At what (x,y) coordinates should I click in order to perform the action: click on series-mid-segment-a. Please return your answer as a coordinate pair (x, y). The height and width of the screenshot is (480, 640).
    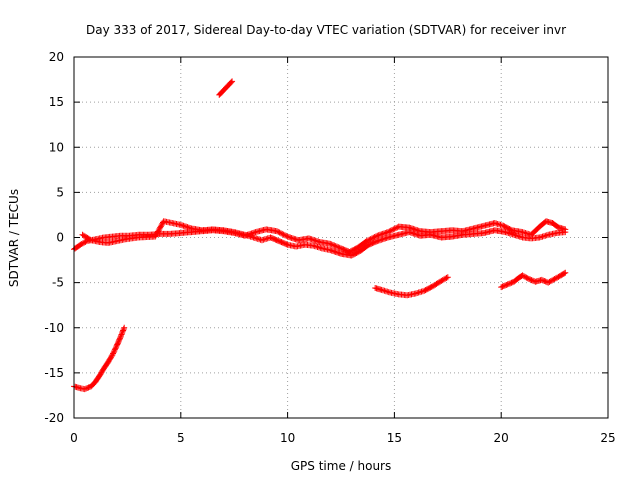
    Looking at the image, I should click on (411, 286).